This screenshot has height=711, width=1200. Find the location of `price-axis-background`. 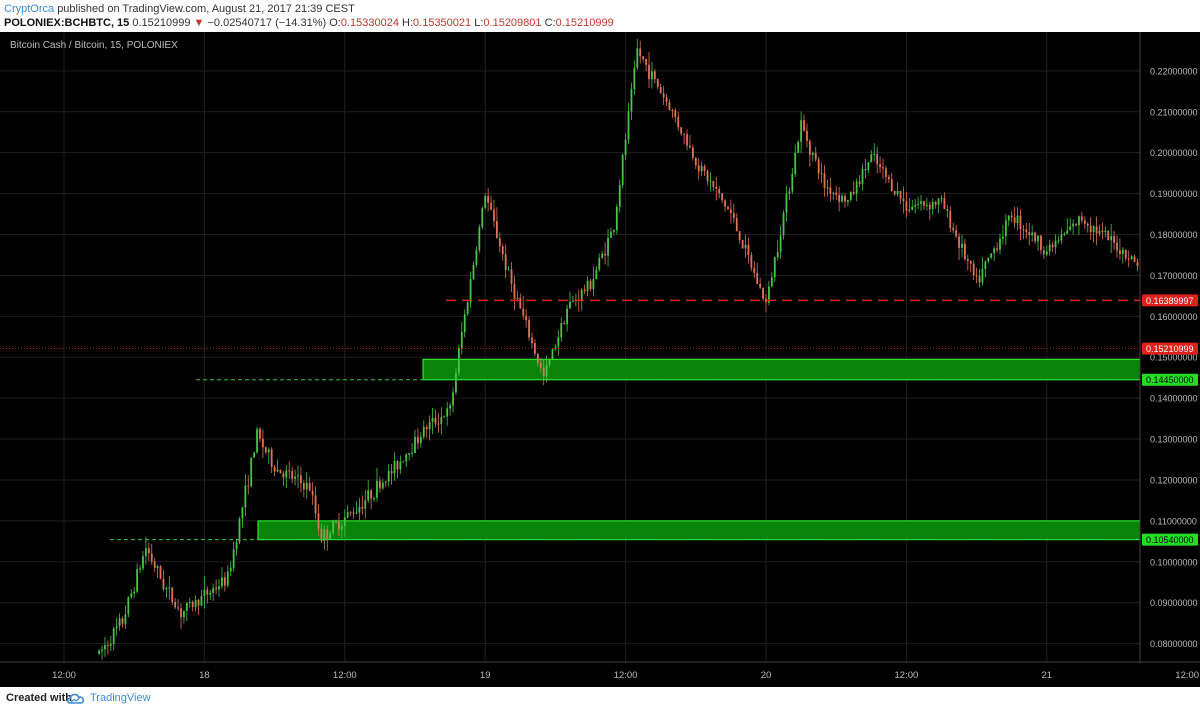

price-axis-background is located at coordinates (1170, 359).